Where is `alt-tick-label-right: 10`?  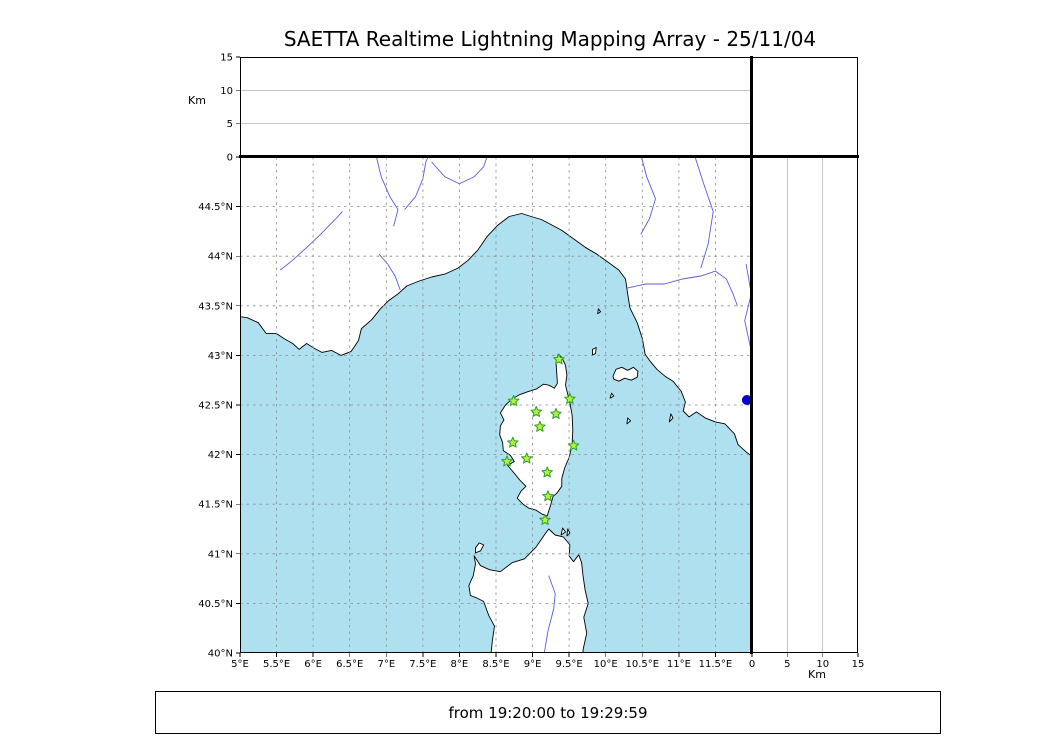
alt-tick-label-right: 10 is located at coordinates (822, 664).